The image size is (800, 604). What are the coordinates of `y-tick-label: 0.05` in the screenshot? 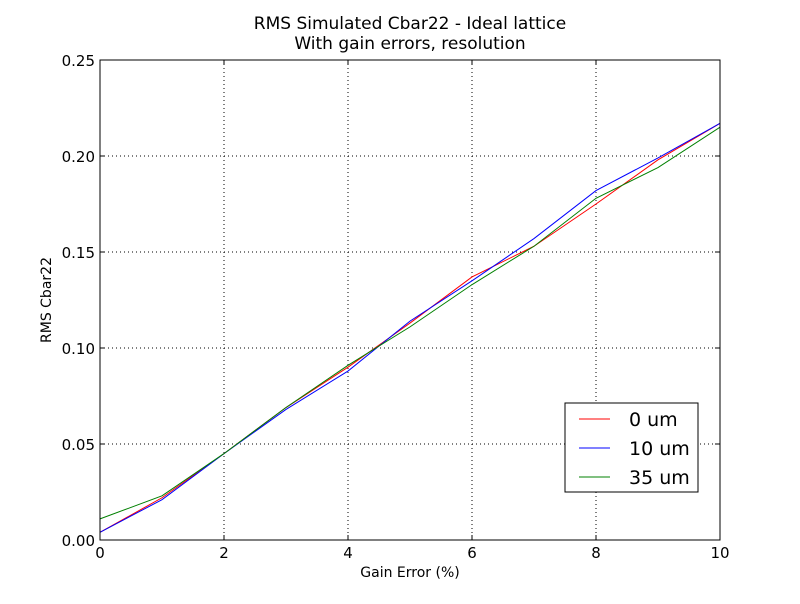 It's located at (78, 445).